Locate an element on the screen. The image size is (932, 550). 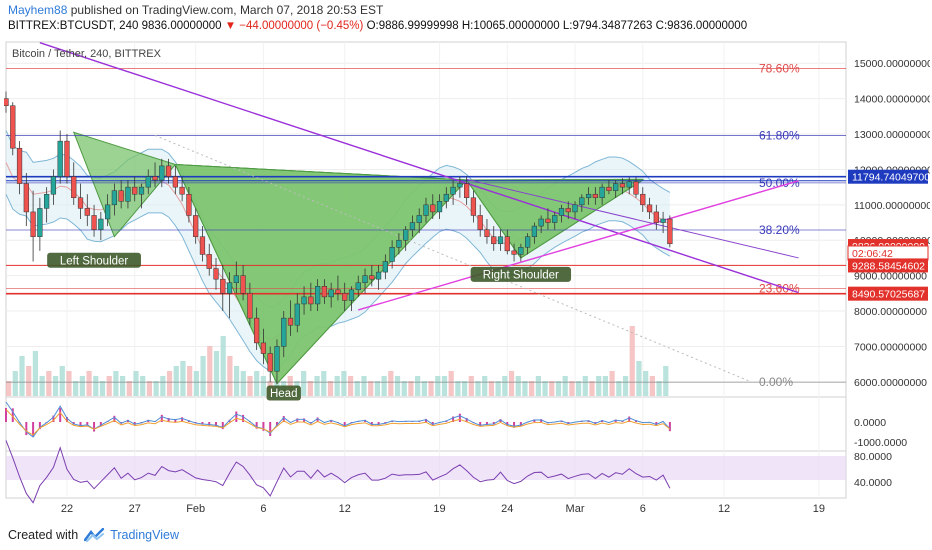
pattern-triangle is located at coordinates (124, 184).